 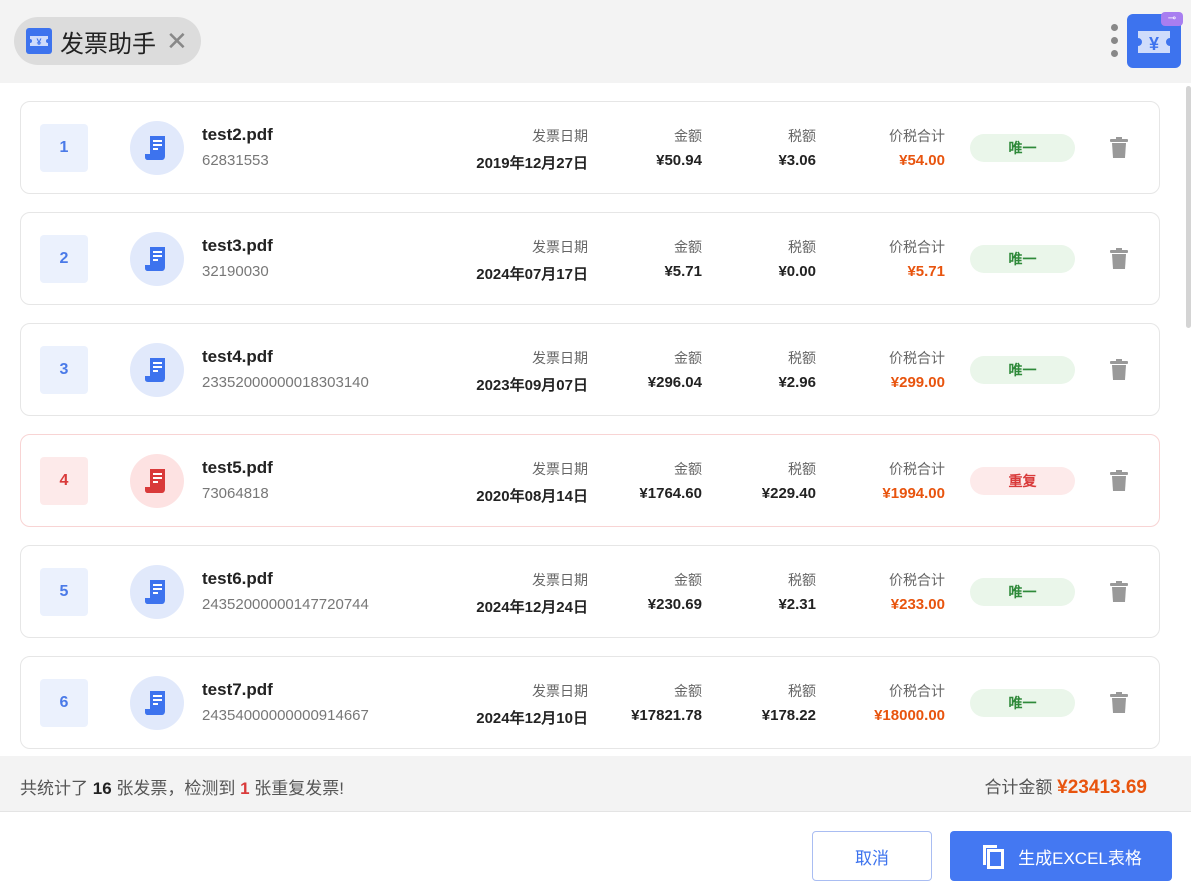 I want to click on plugin-app-icon: ¥ ⊸, so click(x=1155, y=40).